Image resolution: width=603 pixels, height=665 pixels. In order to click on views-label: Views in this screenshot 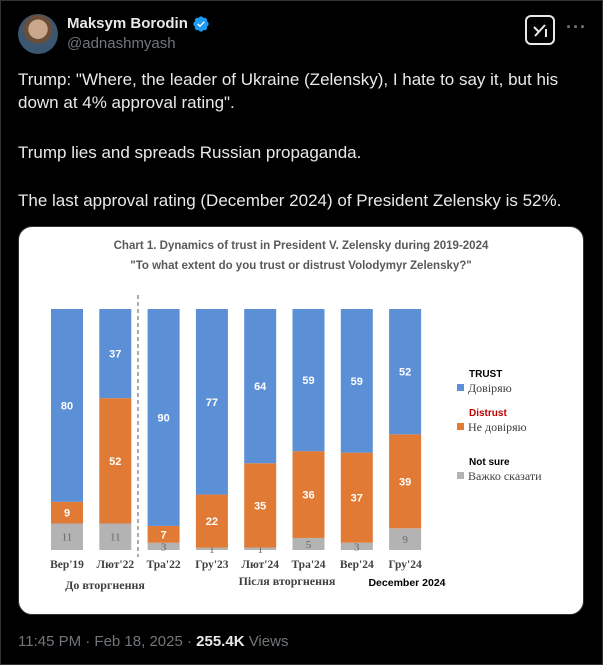, I will do `click(266, 641)`.